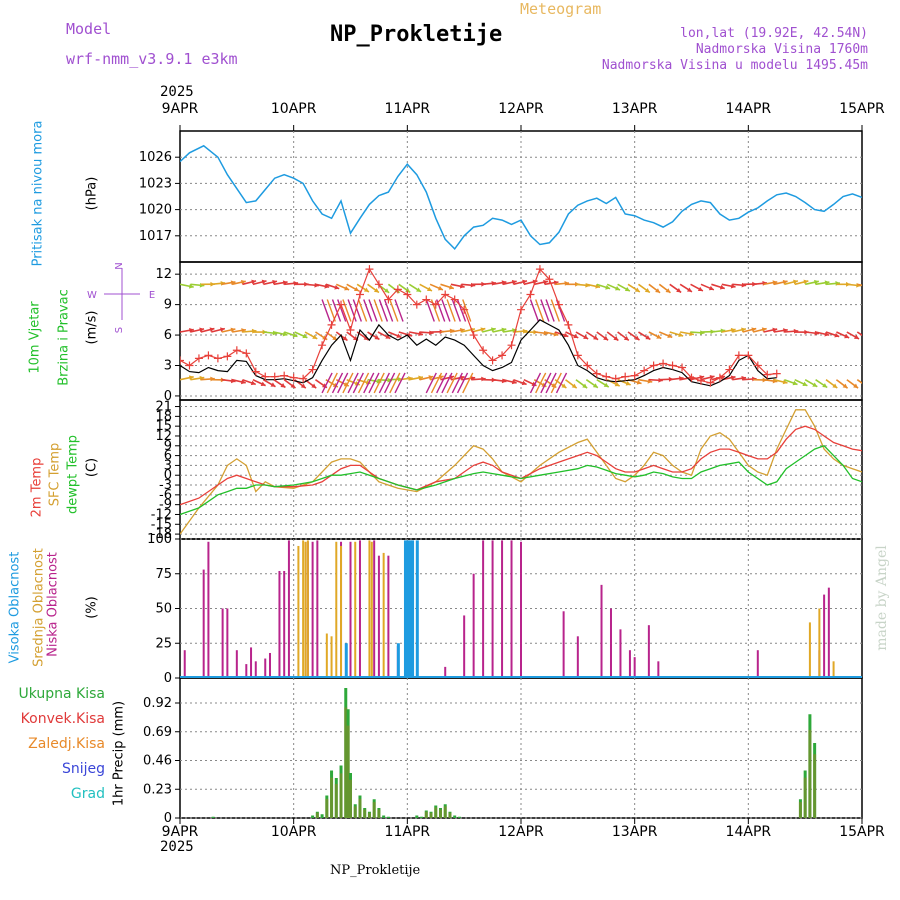 The height and width of the screenshot is (900, 900). Describe the element at coordinates (177, 847) in the screenshot. I see `year-bottom: 2025` at that location.